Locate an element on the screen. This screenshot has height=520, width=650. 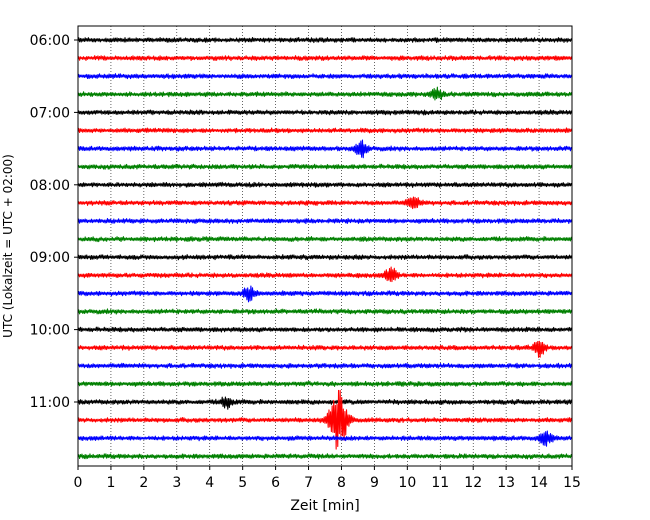
x-tick-label: 4 is located at coordinates (209, 483).